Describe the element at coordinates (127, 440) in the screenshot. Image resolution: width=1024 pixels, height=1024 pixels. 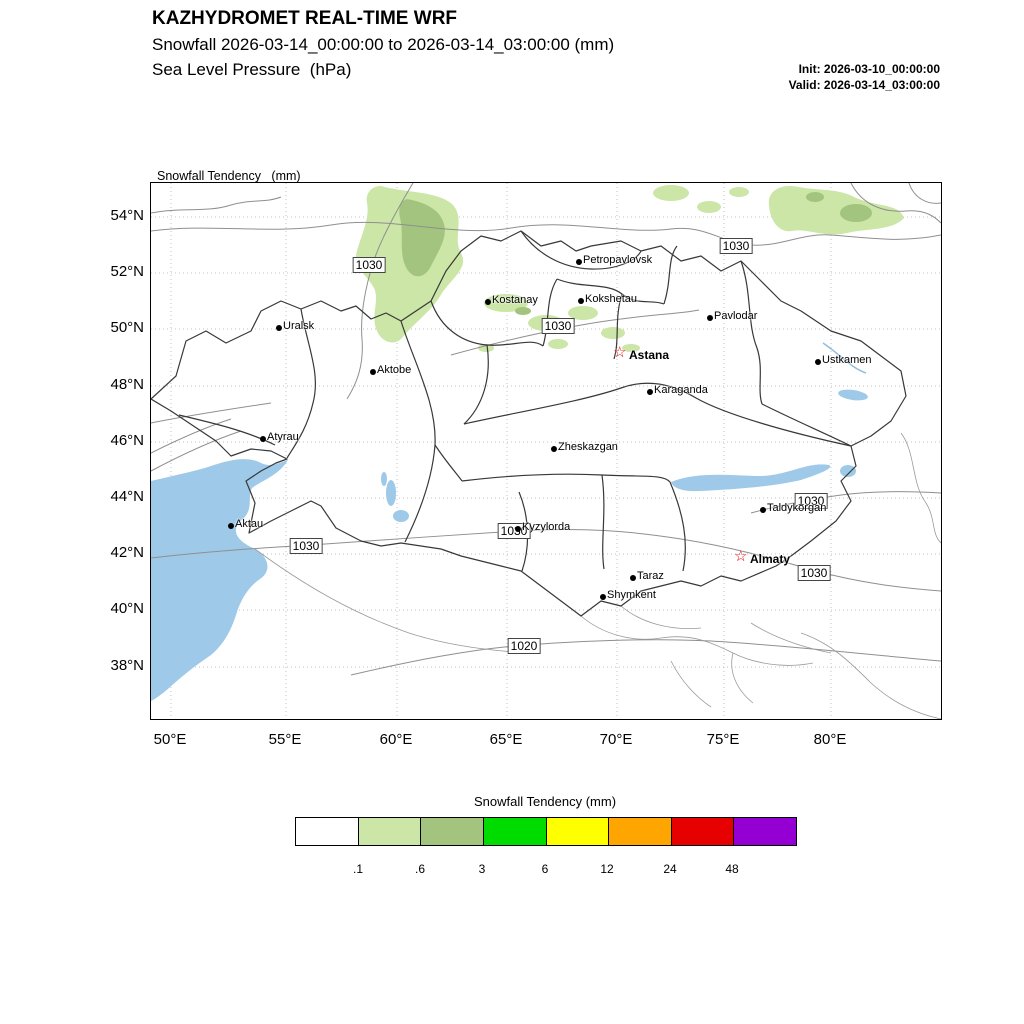
I see `lat-tick: 46°N` at that location.